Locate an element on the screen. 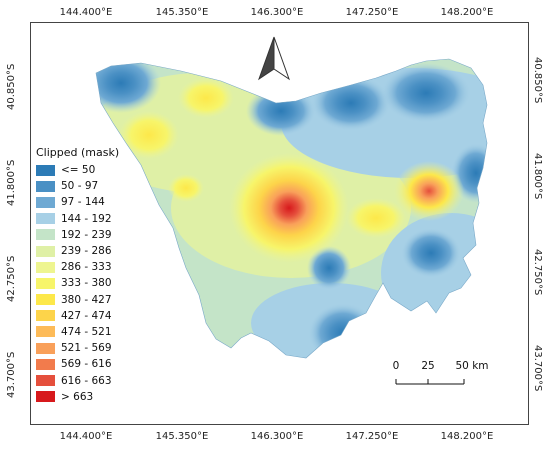 The height and width of the screenshot is (452, 550). scale-label-25: 25 is located at coordinates (428, 366).